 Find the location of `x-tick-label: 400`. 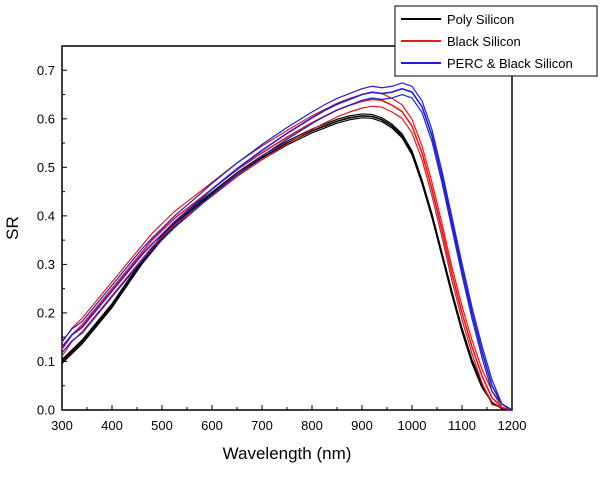

x-tick-label: 400 is located at coordinates (112, 425).